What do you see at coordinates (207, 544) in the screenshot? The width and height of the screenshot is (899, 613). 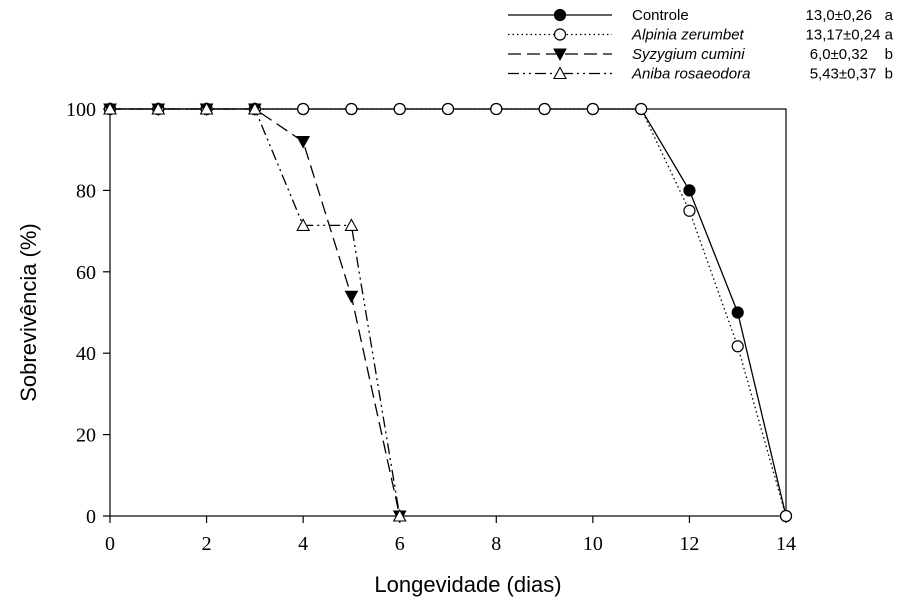 I see `x-tick-label-2: 2` at bounding box center [207, 544].